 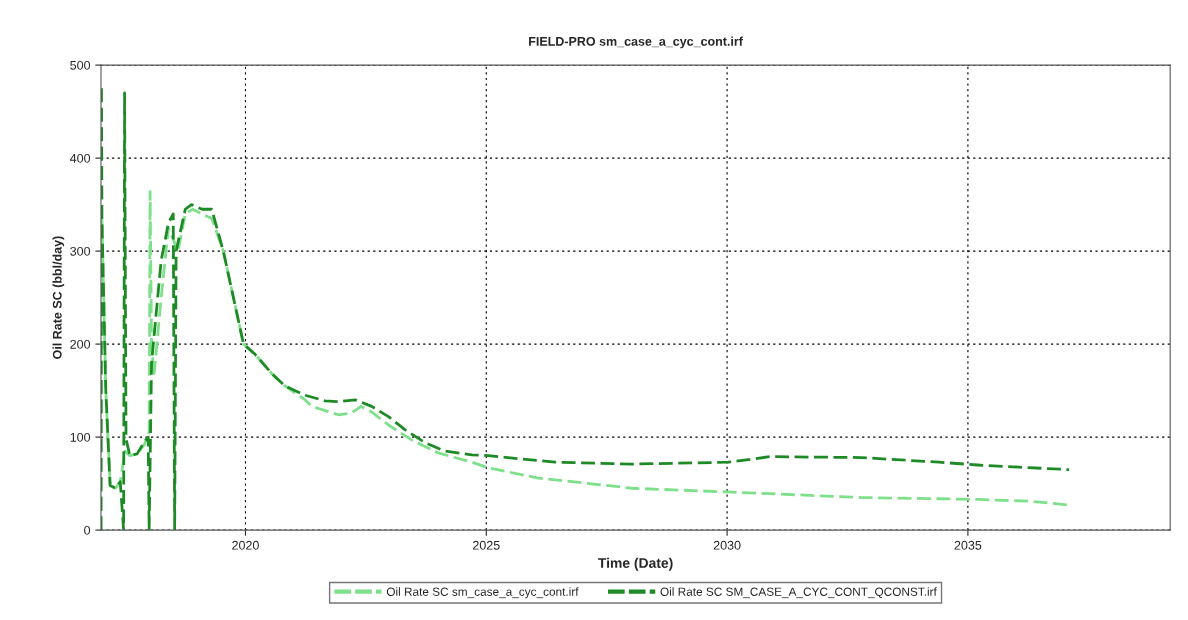 What do you see at coordinates (968, 545) in the screenshot?
I see `x-tick-label: 2035` at bounding box center [968, 545].